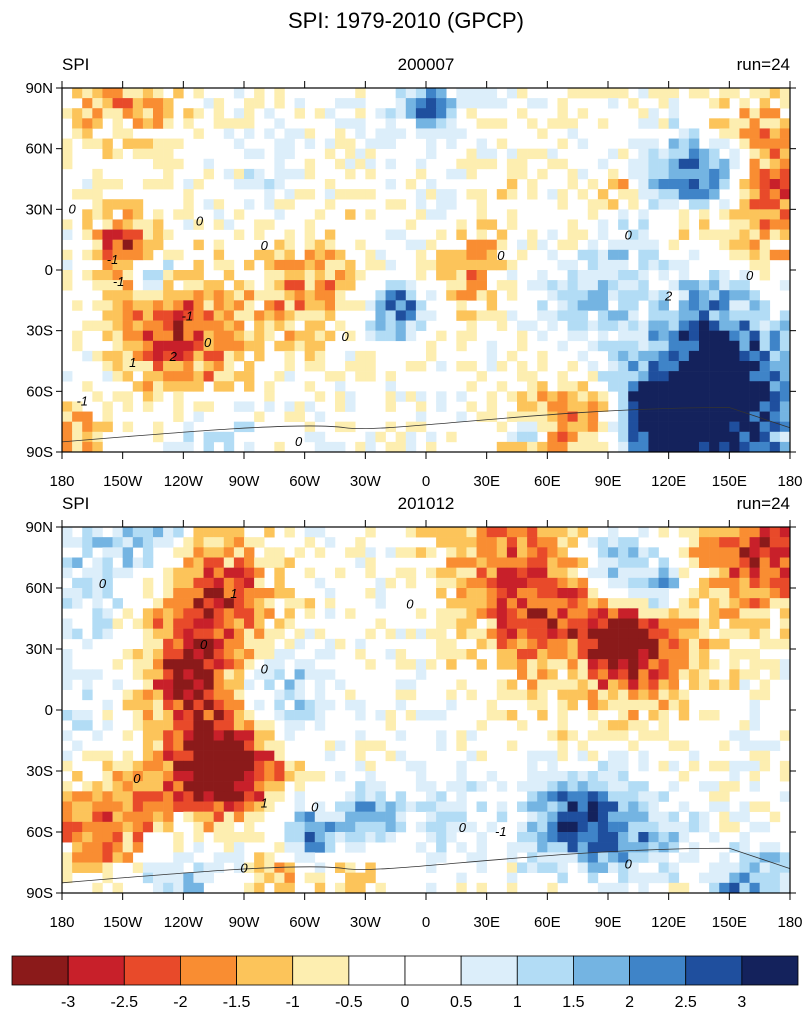 This screenshot has width=812, height=1021. Describe the element at coordinates (208, 342) in the screenshot. I see `contour-label: 0` at that location.